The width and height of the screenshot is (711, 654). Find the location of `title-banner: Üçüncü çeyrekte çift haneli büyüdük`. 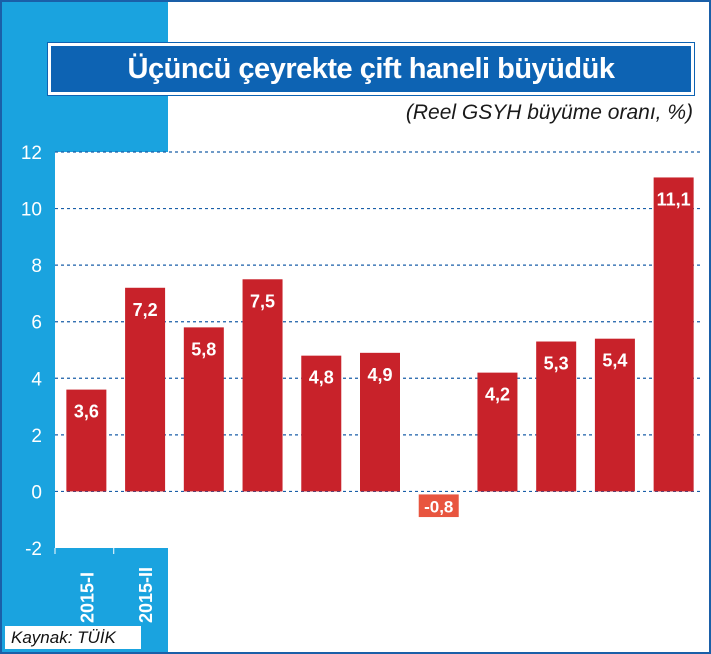

title-banner: Üçüncü çeyrekte çift haneli büyüdük is located at coordinates (371, 69).